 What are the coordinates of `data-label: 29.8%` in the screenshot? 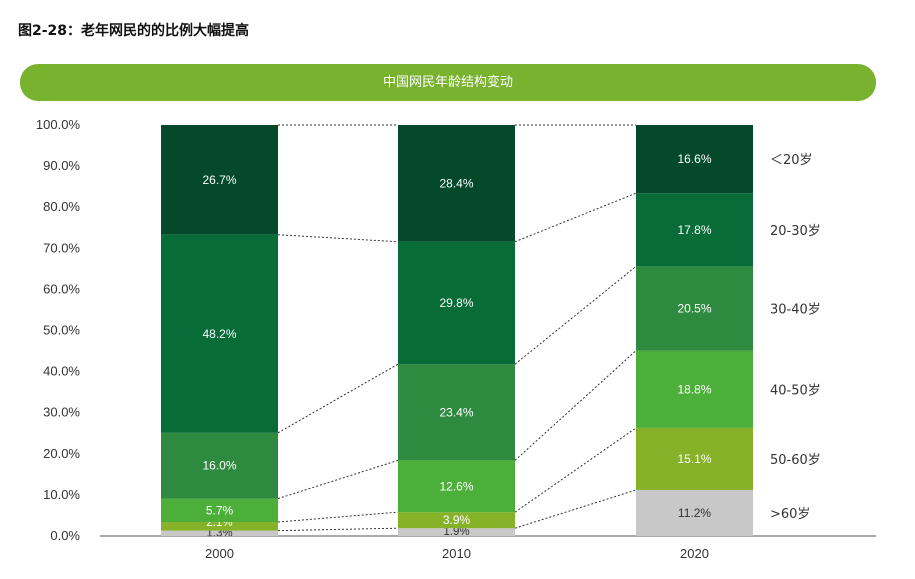 It's located at (456, 303).